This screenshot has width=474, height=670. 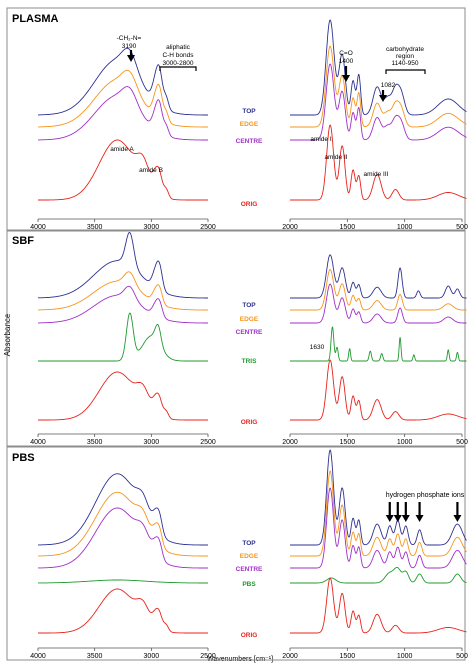 I want to click on bracket-carbohydrate, so click(x=405, y=71).